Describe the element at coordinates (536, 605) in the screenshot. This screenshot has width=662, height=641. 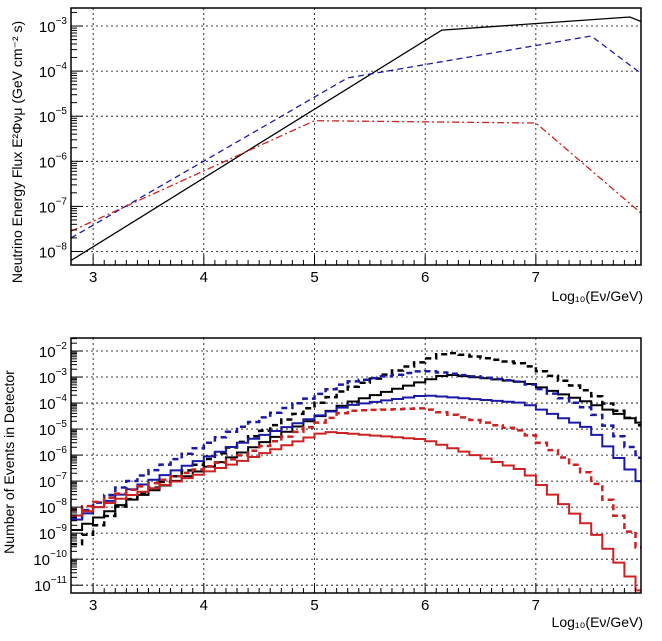
I see `events-x-tick-label: 7` at that location.